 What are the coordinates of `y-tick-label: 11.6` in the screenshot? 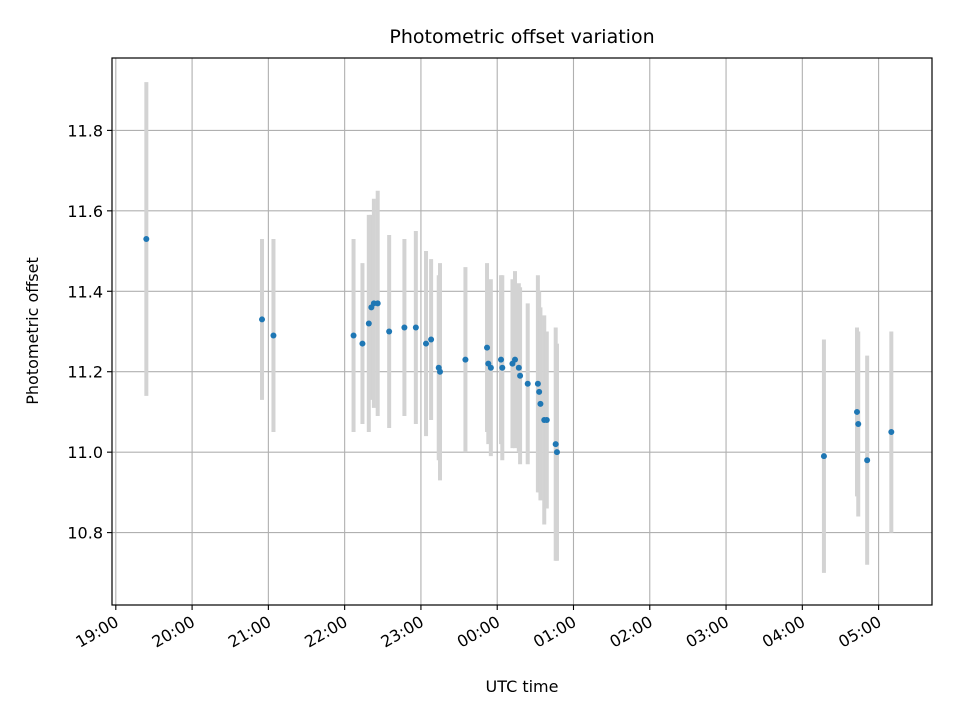 It's located at (85, 211).